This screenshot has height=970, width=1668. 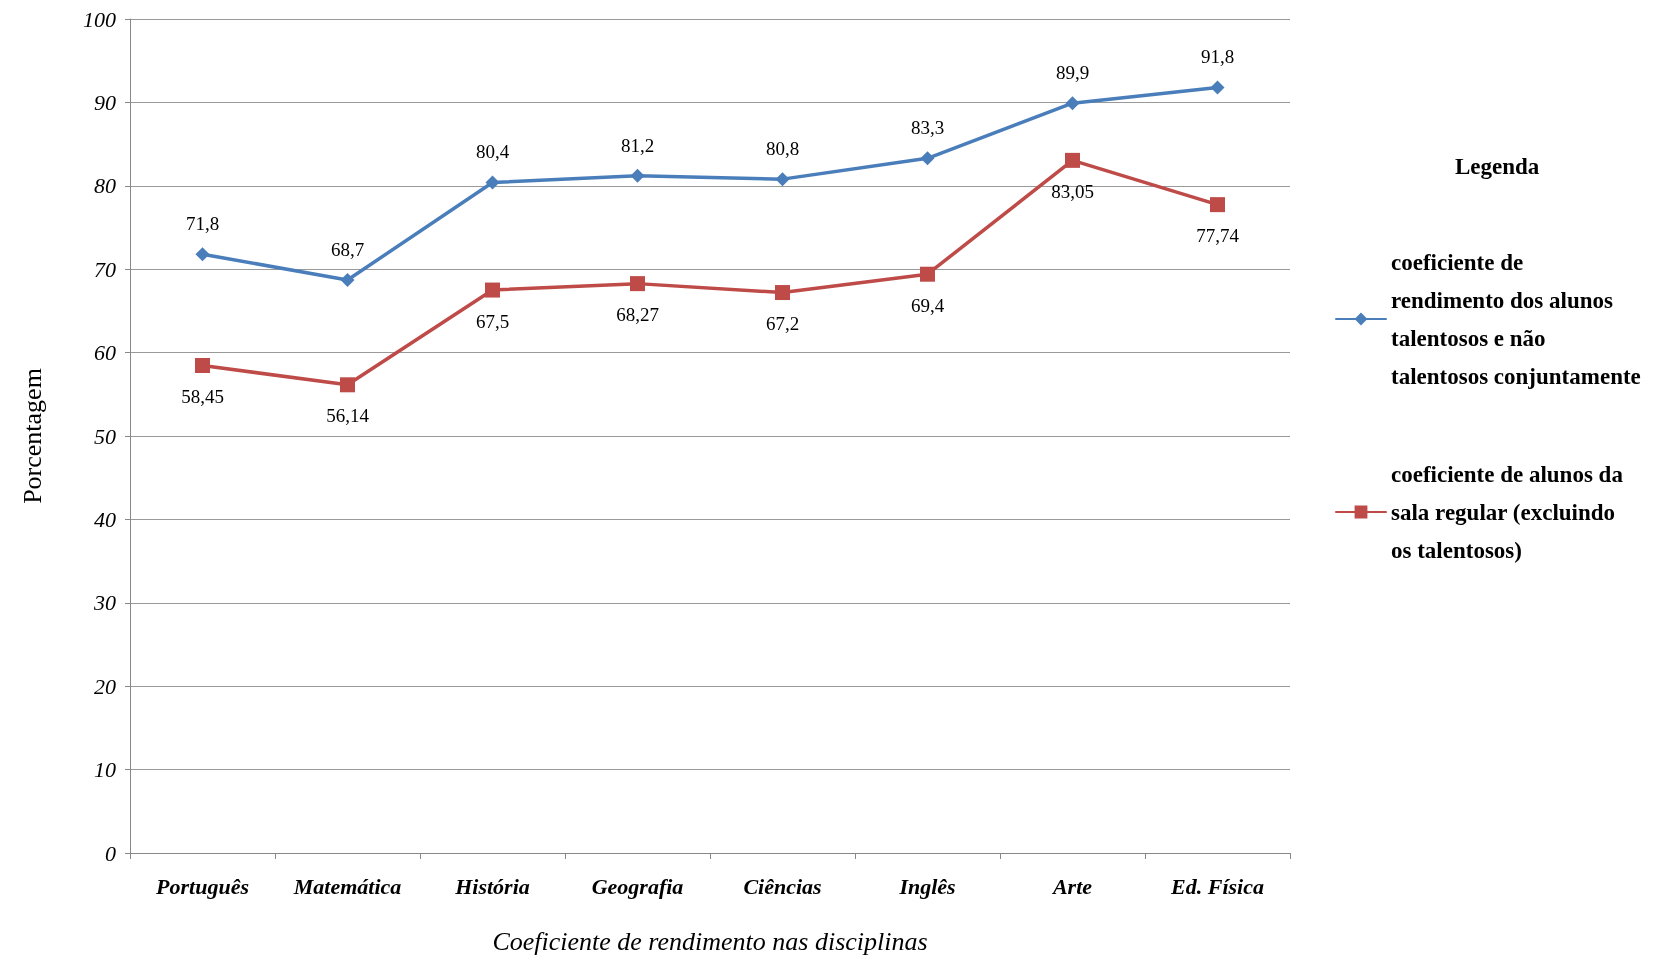 I want to click on y-tick-label: 50, so click(x=105, y=436).